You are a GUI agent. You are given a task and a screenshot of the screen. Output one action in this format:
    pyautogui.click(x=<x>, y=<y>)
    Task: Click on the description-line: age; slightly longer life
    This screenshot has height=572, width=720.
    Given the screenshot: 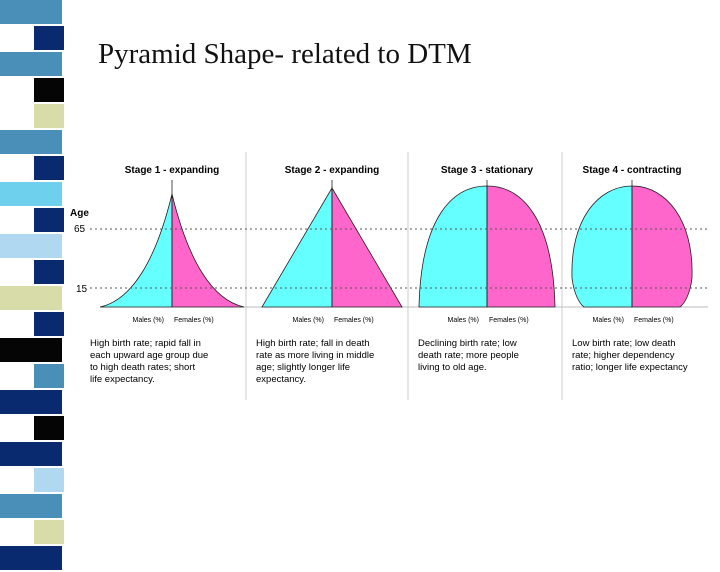 What is the action you would take?
    pyautogui.click(x=303, y=367)
    